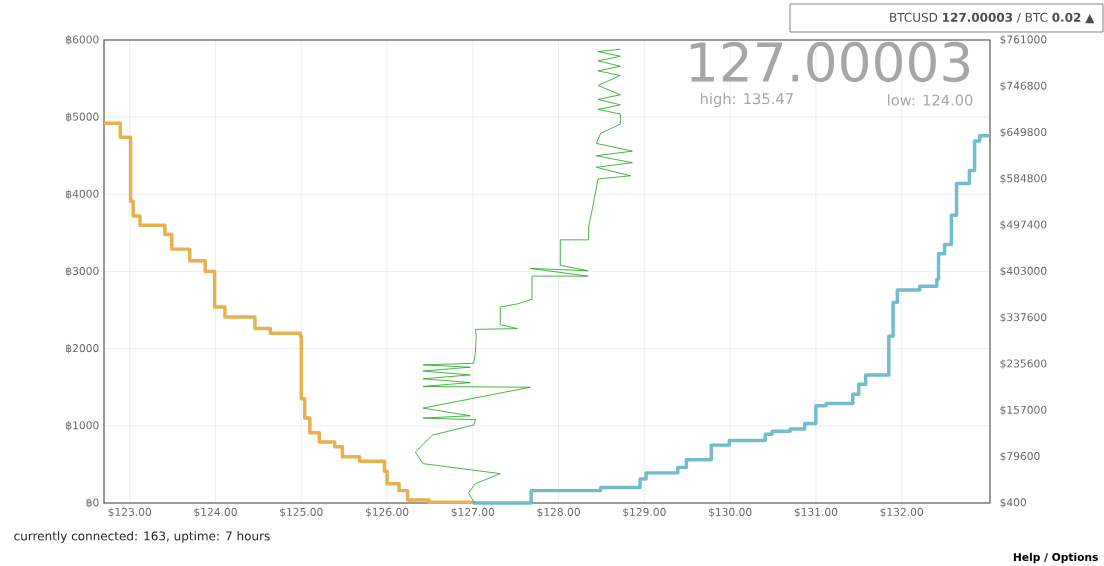  What do you see at coordinates (816, 512) in the screenshot?
I see `x-tick-label: $131.00` at bounding box center [816, 512].